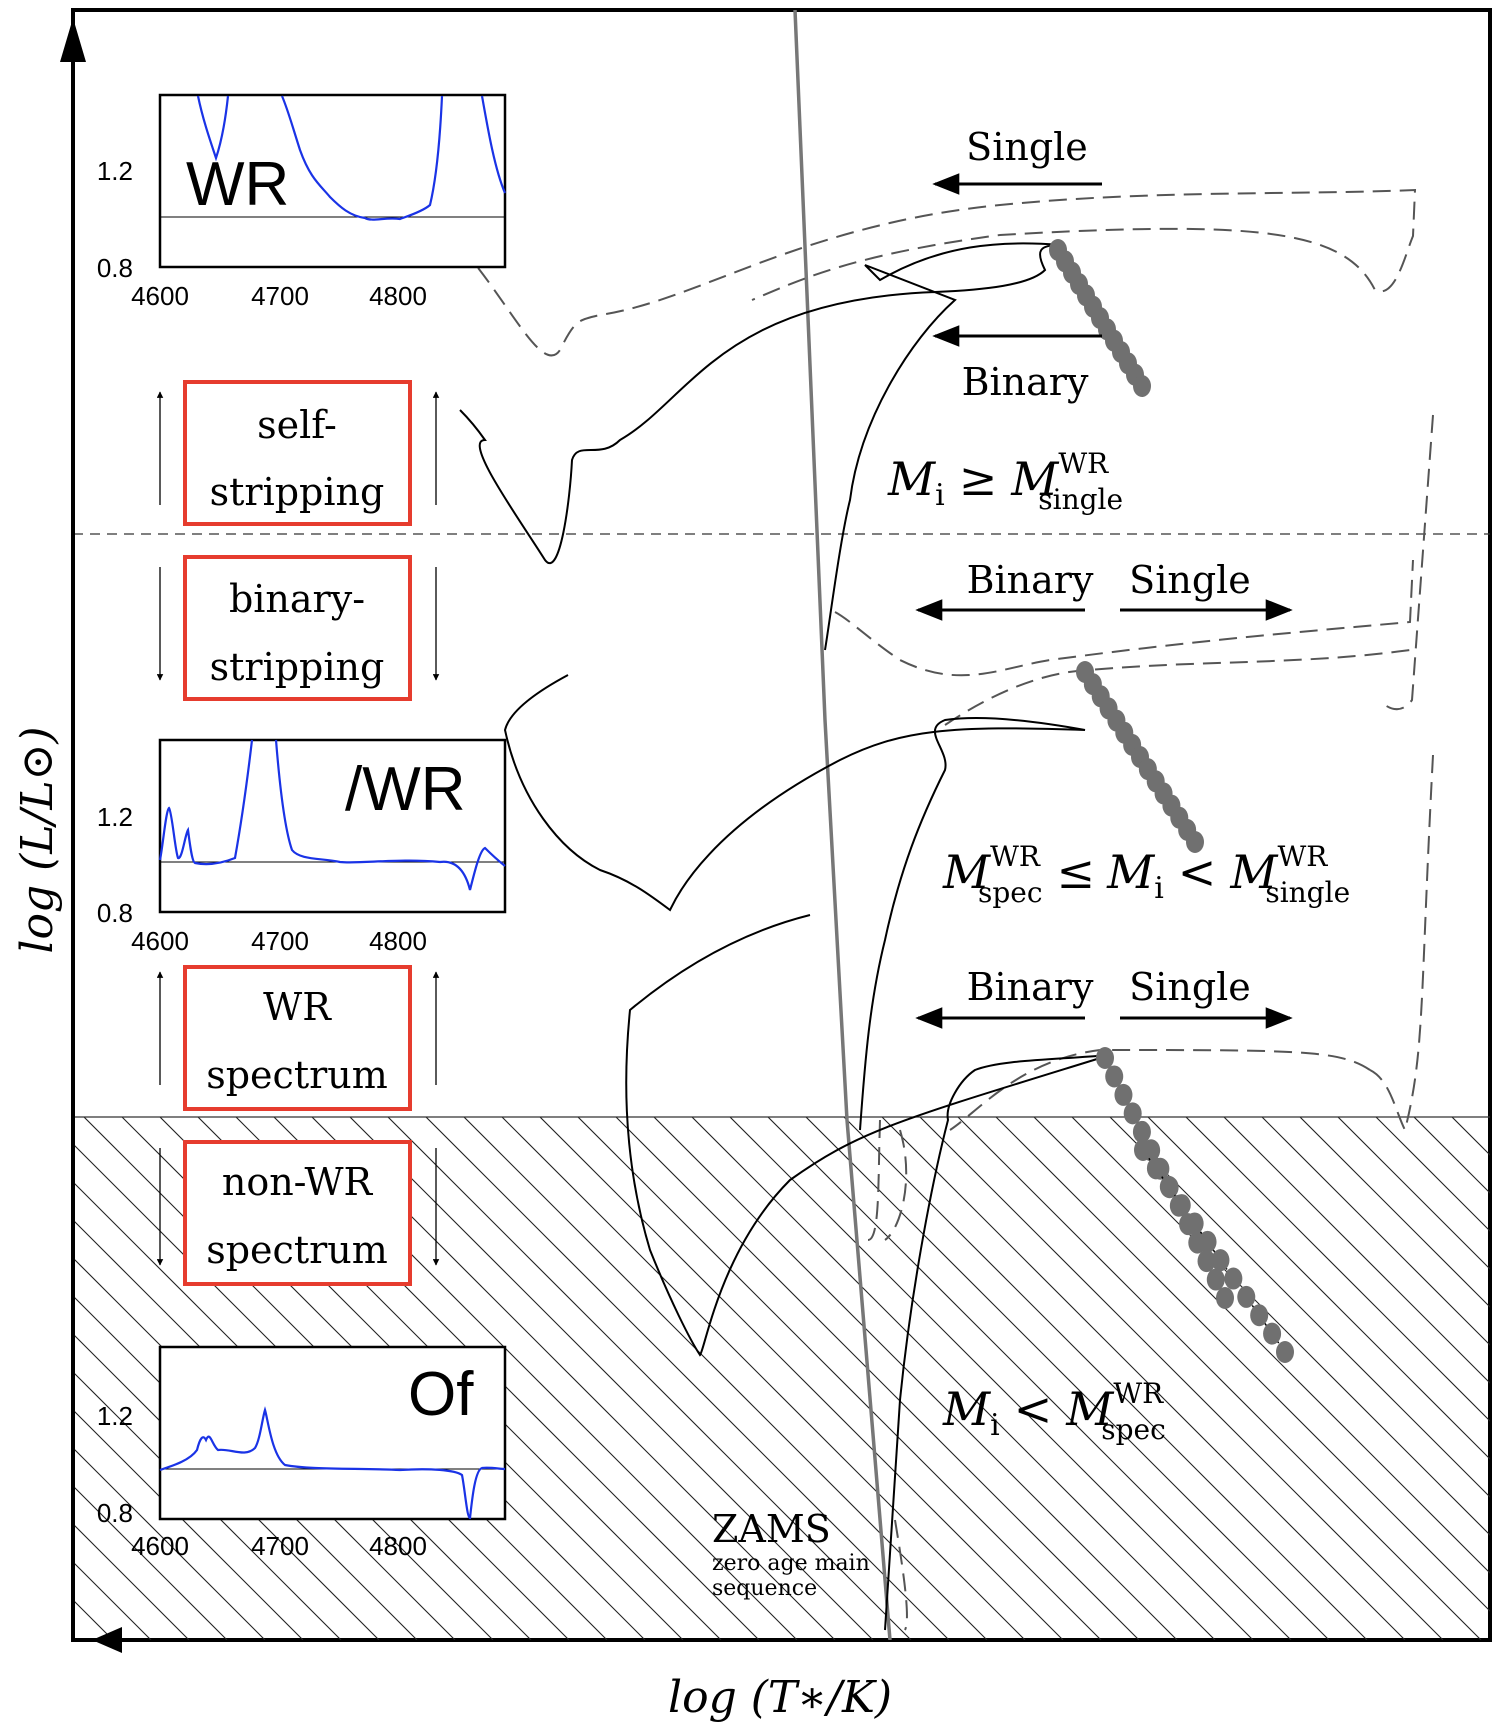  What do you see at coordinates (1254, 872) in the screenshot?
I see `formula-mid-m2: M` at bounding box center [1254, 872].